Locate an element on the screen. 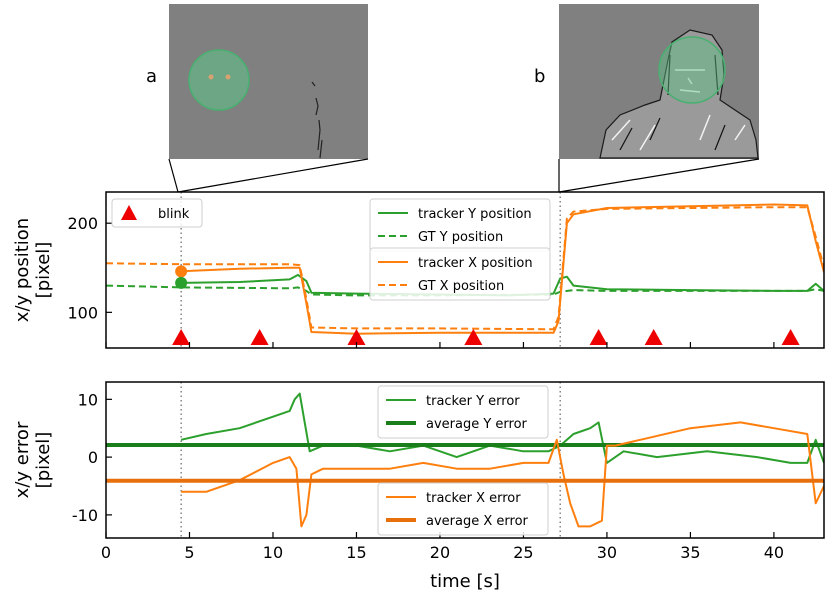 The width and height of the screenshot is (829, 597). series-line-tracker-y-position is located at coordinates (502, 285).